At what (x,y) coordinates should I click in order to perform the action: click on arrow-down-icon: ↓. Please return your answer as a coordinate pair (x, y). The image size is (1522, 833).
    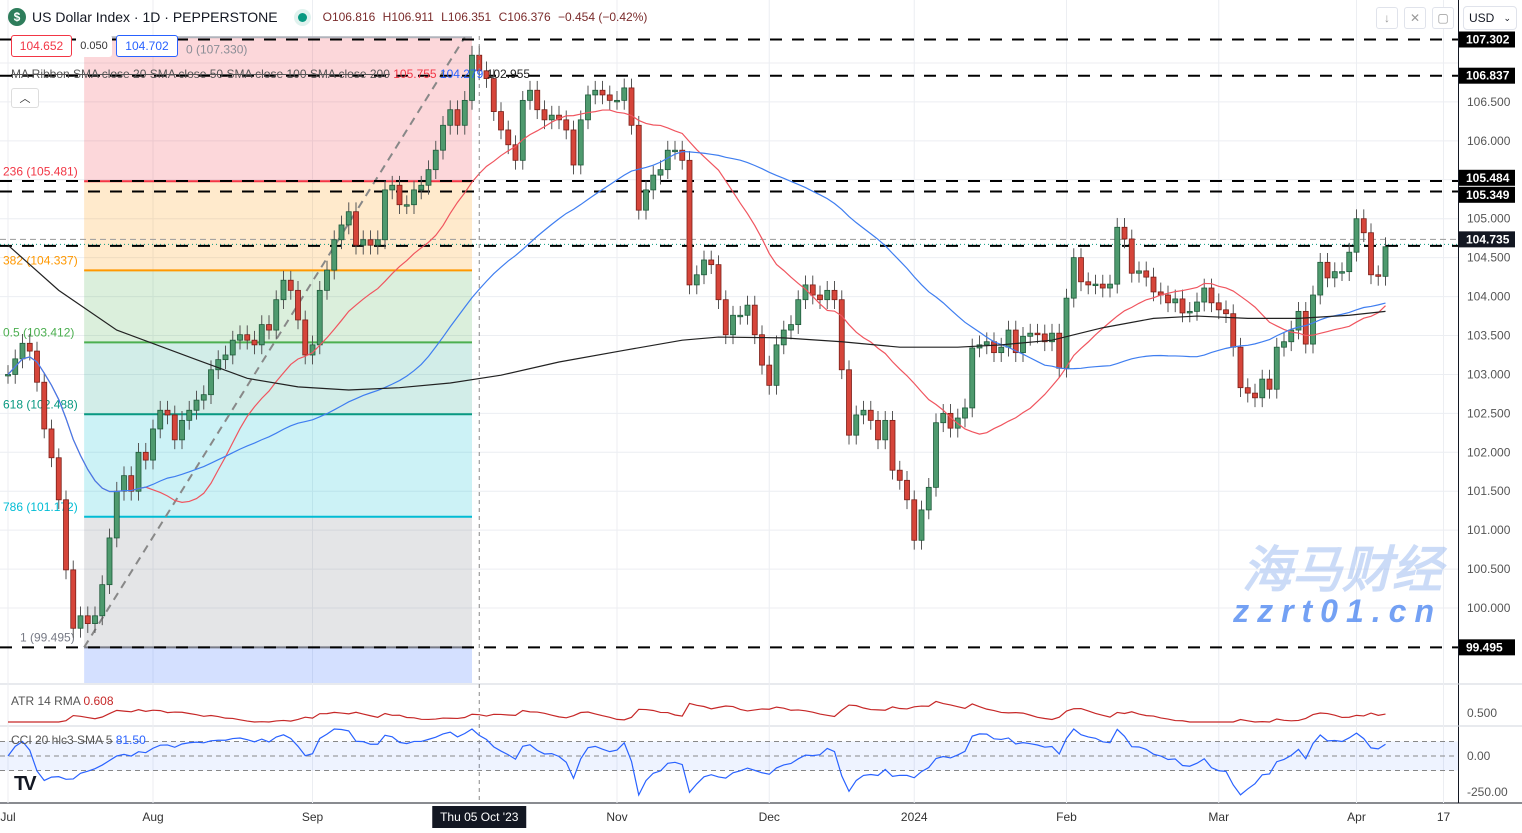
    Looking at the image, I should click on (1387, 18).